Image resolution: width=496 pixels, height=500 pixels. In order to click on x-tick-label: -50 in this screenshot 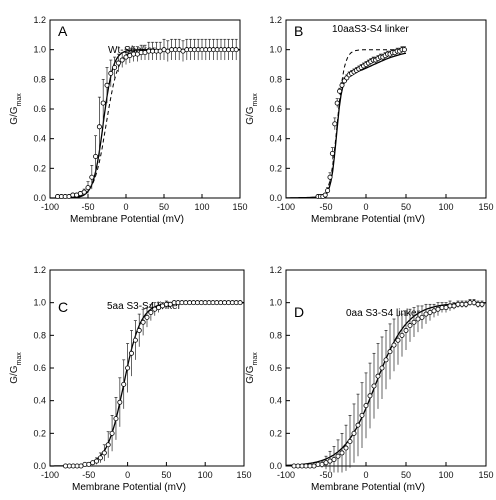, I will do `click(325, 207)`.